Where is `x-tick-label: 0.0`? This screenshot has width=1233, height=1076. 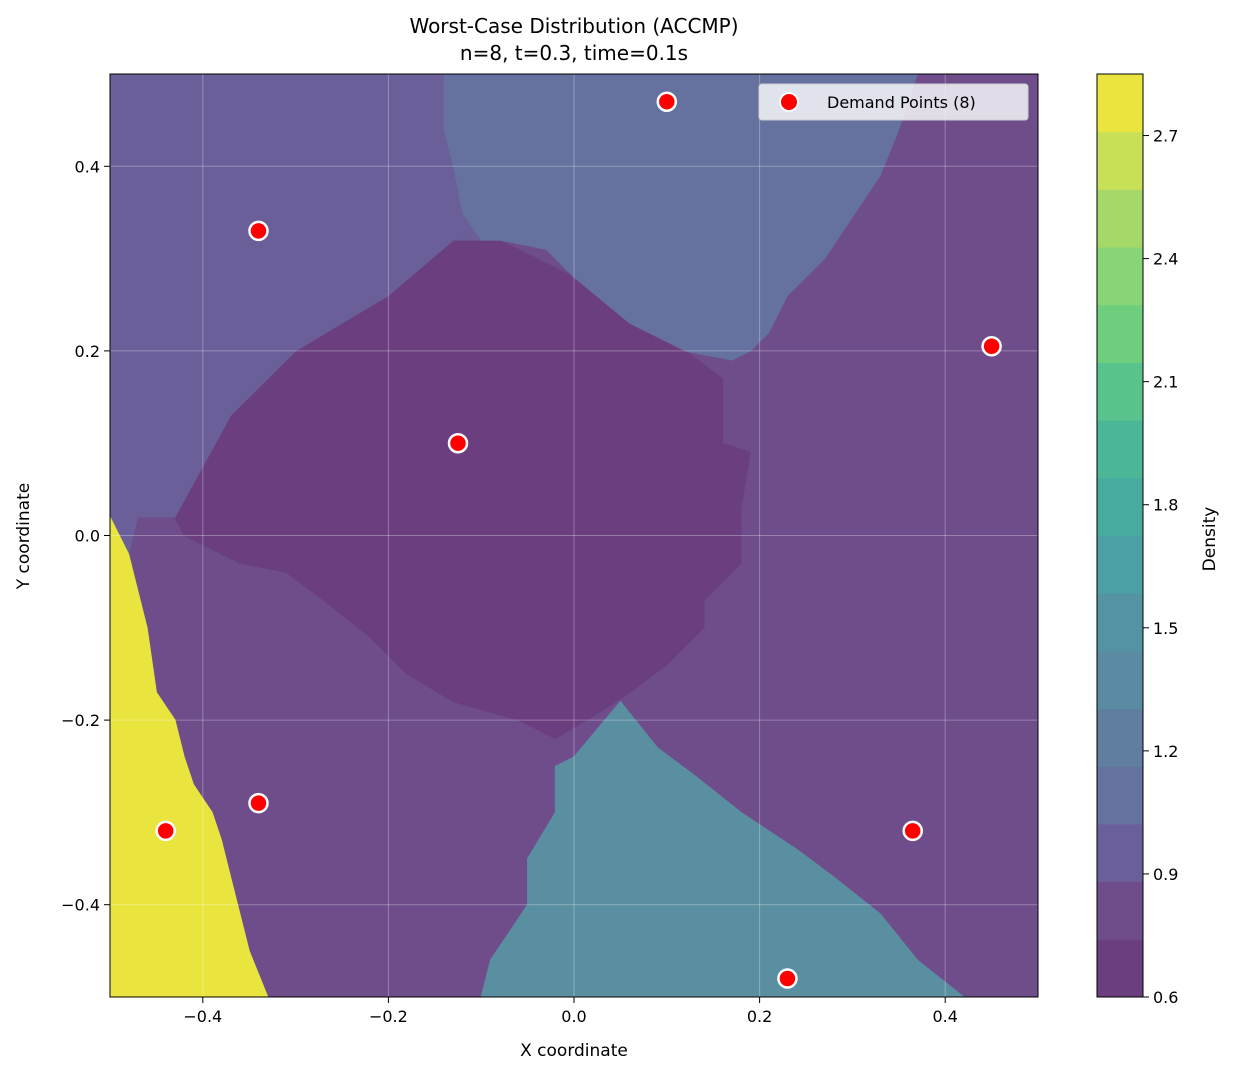
x-tick-label: 0.0 is located at coordinates (573, 1016).